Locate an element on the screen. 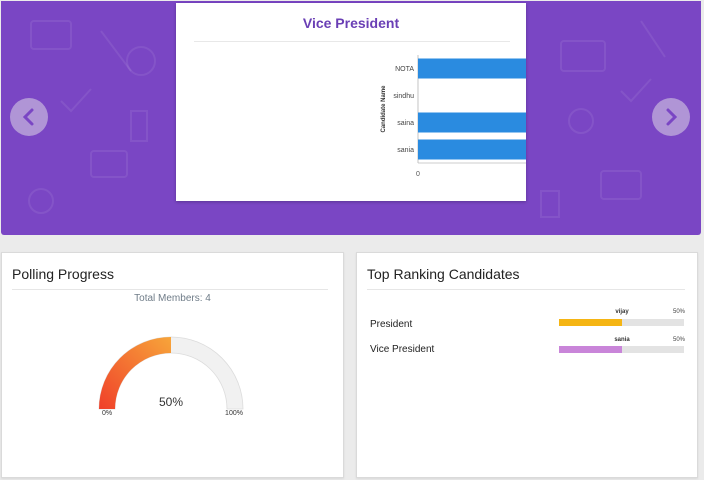  gauge-fill is located at coordinates (135, 373).